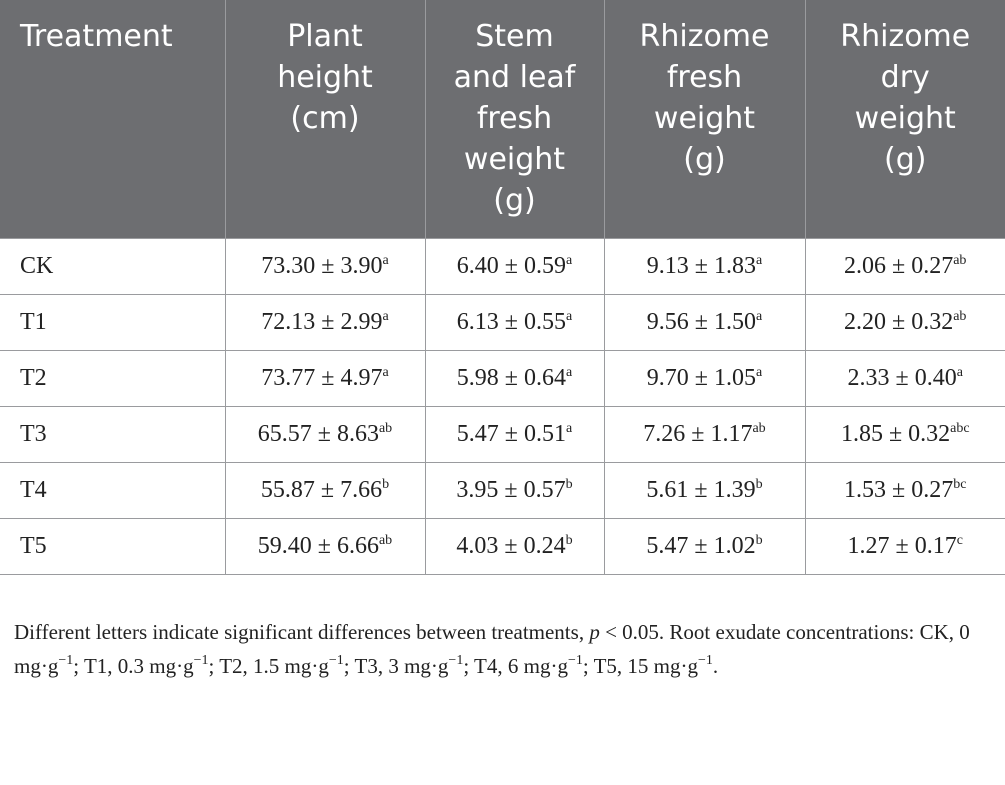 The width and height of the screenshot is (1005, 785). Describe the element at coordinates (325, 546) in the screenshot. I see `value-cell: 59.40 ± 6.66ab` at that location.